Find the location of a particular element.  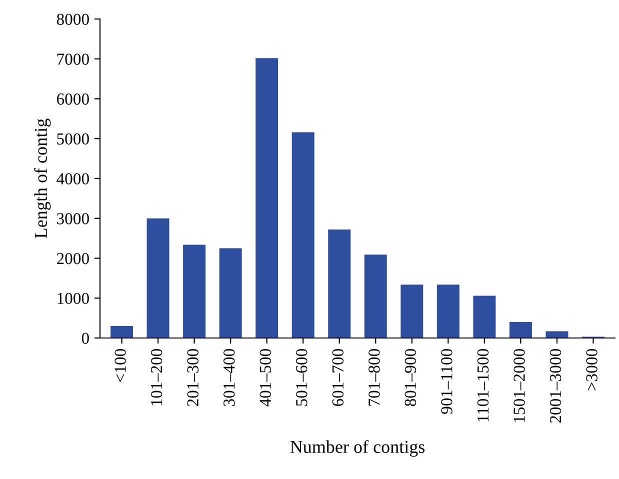

y-tick-label: 7000 is located at coordinates (73, 59).